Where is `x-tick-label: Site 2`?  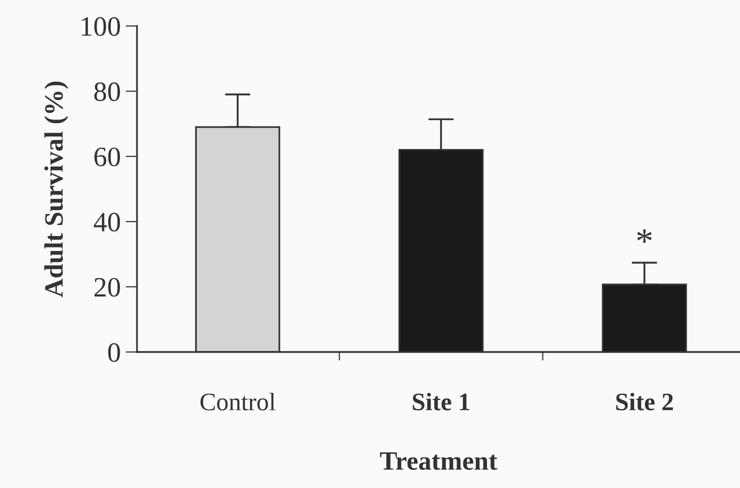 x-tick-label: Site 2 is located at coordinates (644, 401).